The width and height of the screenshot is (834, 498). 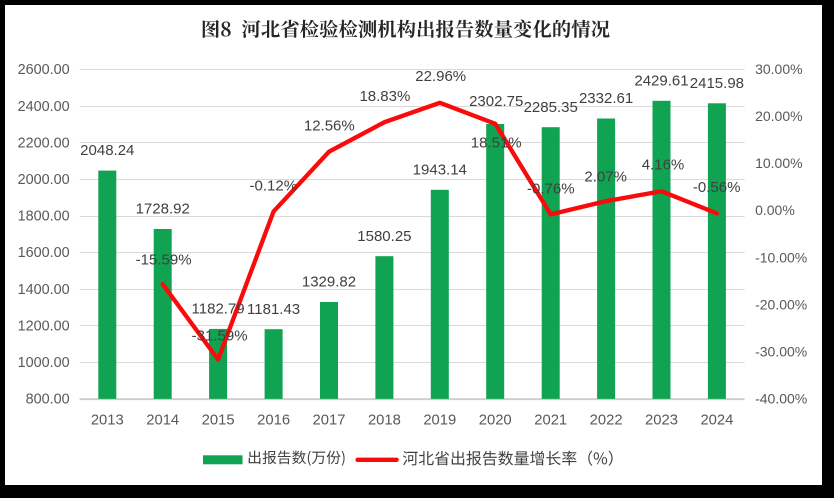 I want to click on svg-text: 1400.00, so click(x=44, y=290).